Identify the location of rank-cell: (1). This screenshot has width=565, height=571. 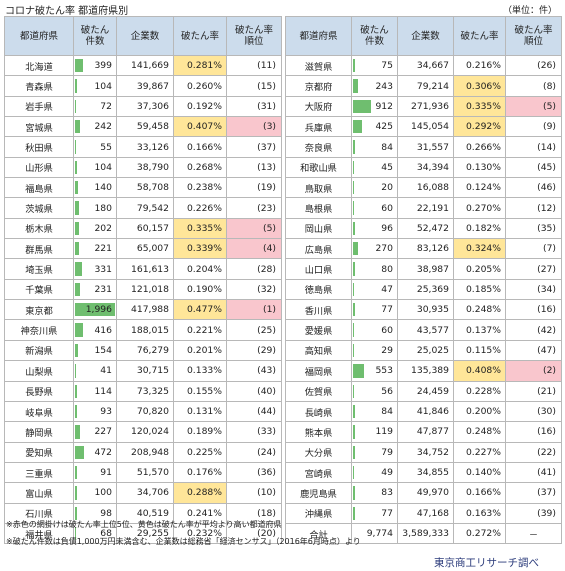
(254, 310).